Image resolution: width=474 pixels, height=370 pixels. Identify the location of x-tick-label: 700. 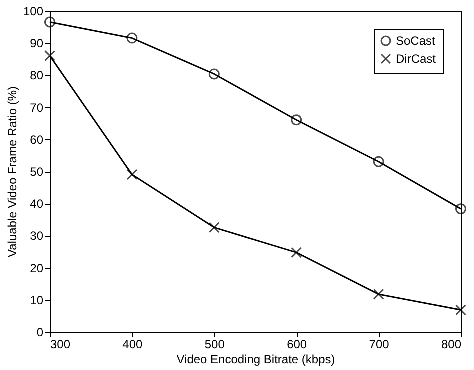
(379, 345).